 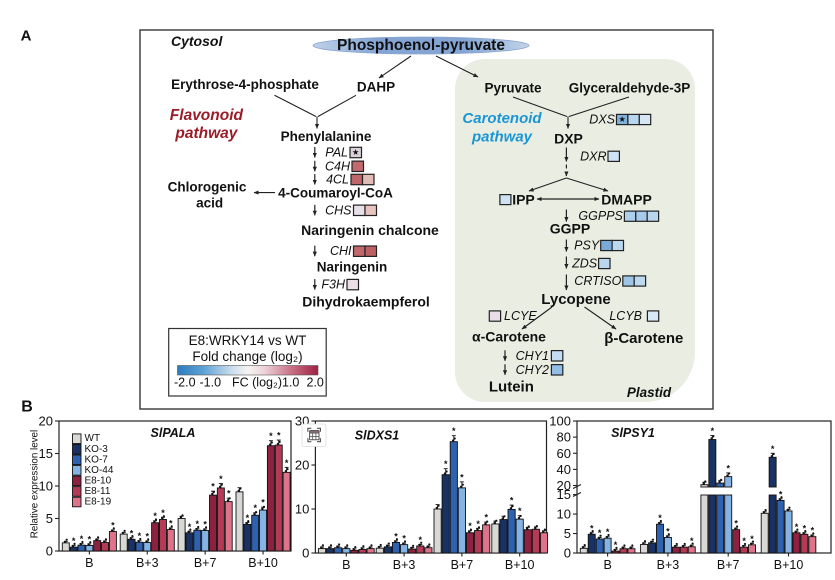 What do you see at coordinates (376, 87) in the screenshot?
I see `svg-text: DAHP` at bounding box center [376, 87].